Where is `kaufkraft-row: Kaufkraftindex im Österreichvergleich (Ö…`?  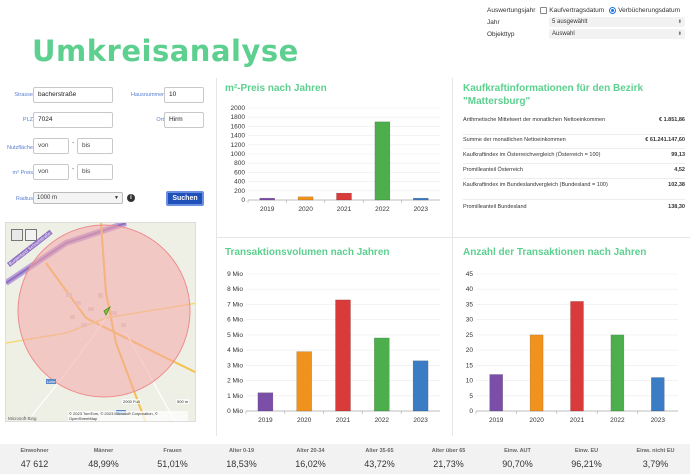
kaufkraft-row: Kaufkraftindex im Österreichvergleich (Ö… is located at coordinates (574, 158).